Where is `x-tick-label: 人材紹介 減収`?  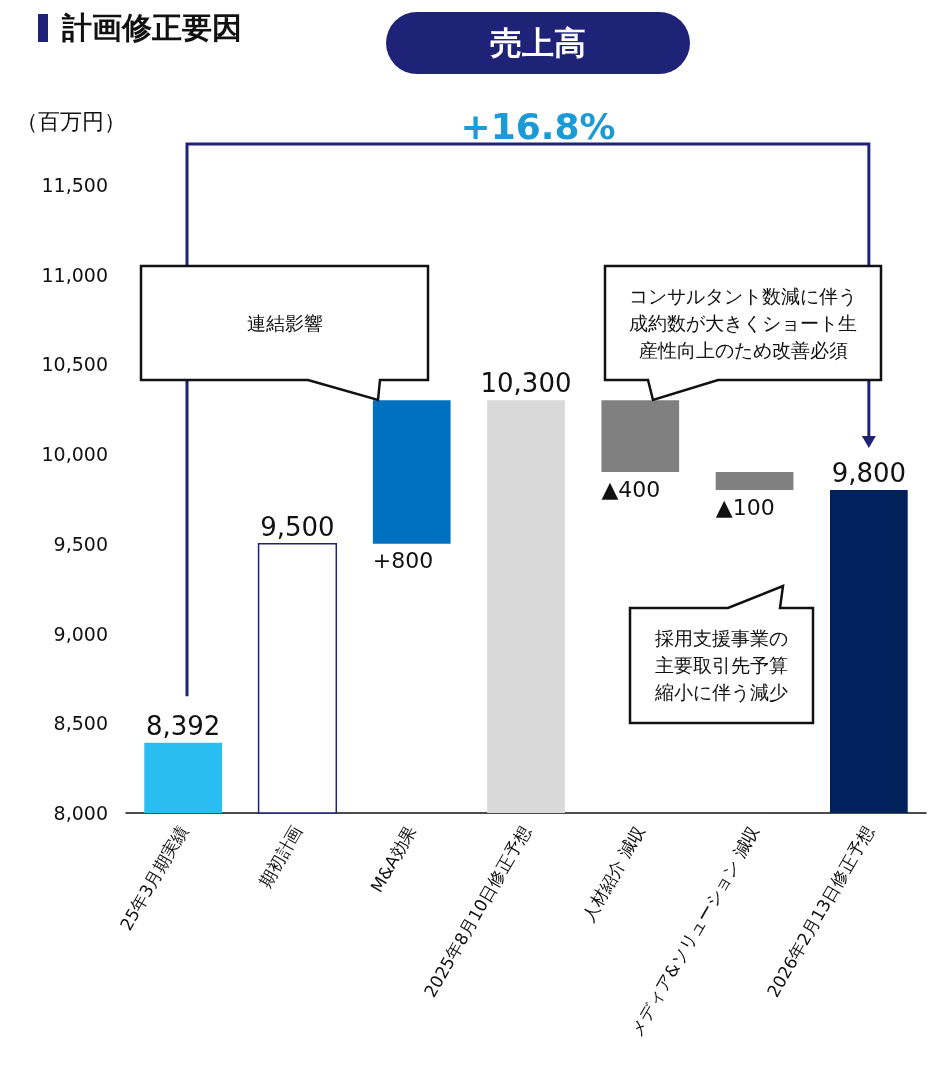
x-tick-label: 人材紹介 減収 is located at coordinates (613, 874).